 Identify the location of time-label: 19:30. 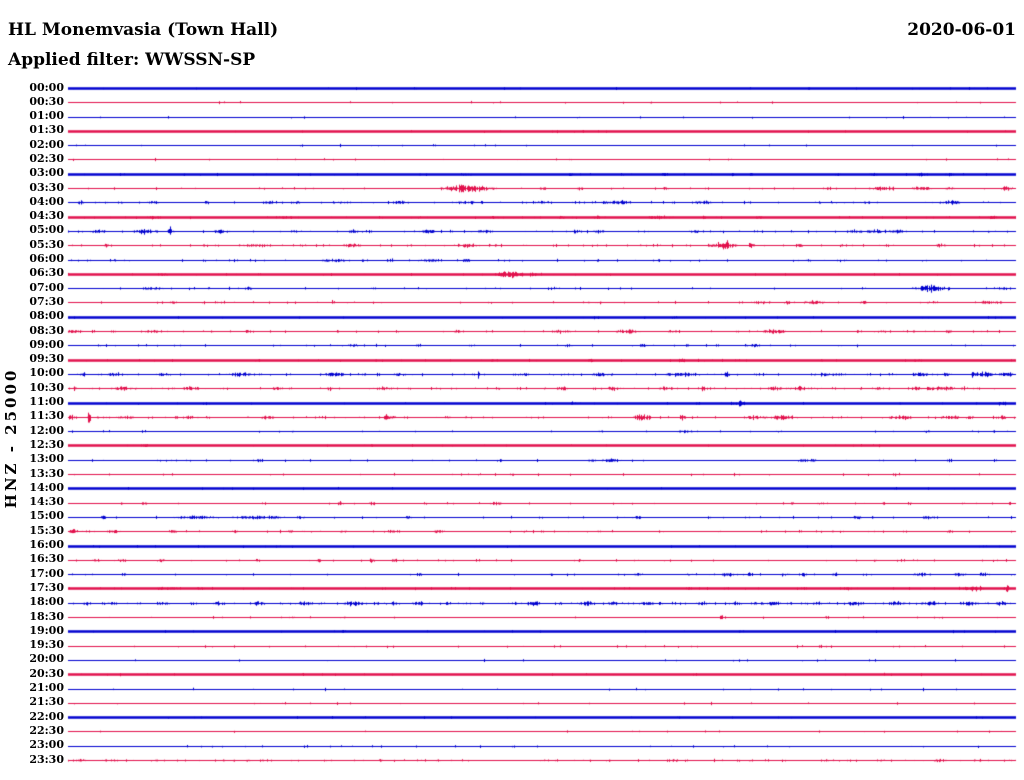
(46, 645).